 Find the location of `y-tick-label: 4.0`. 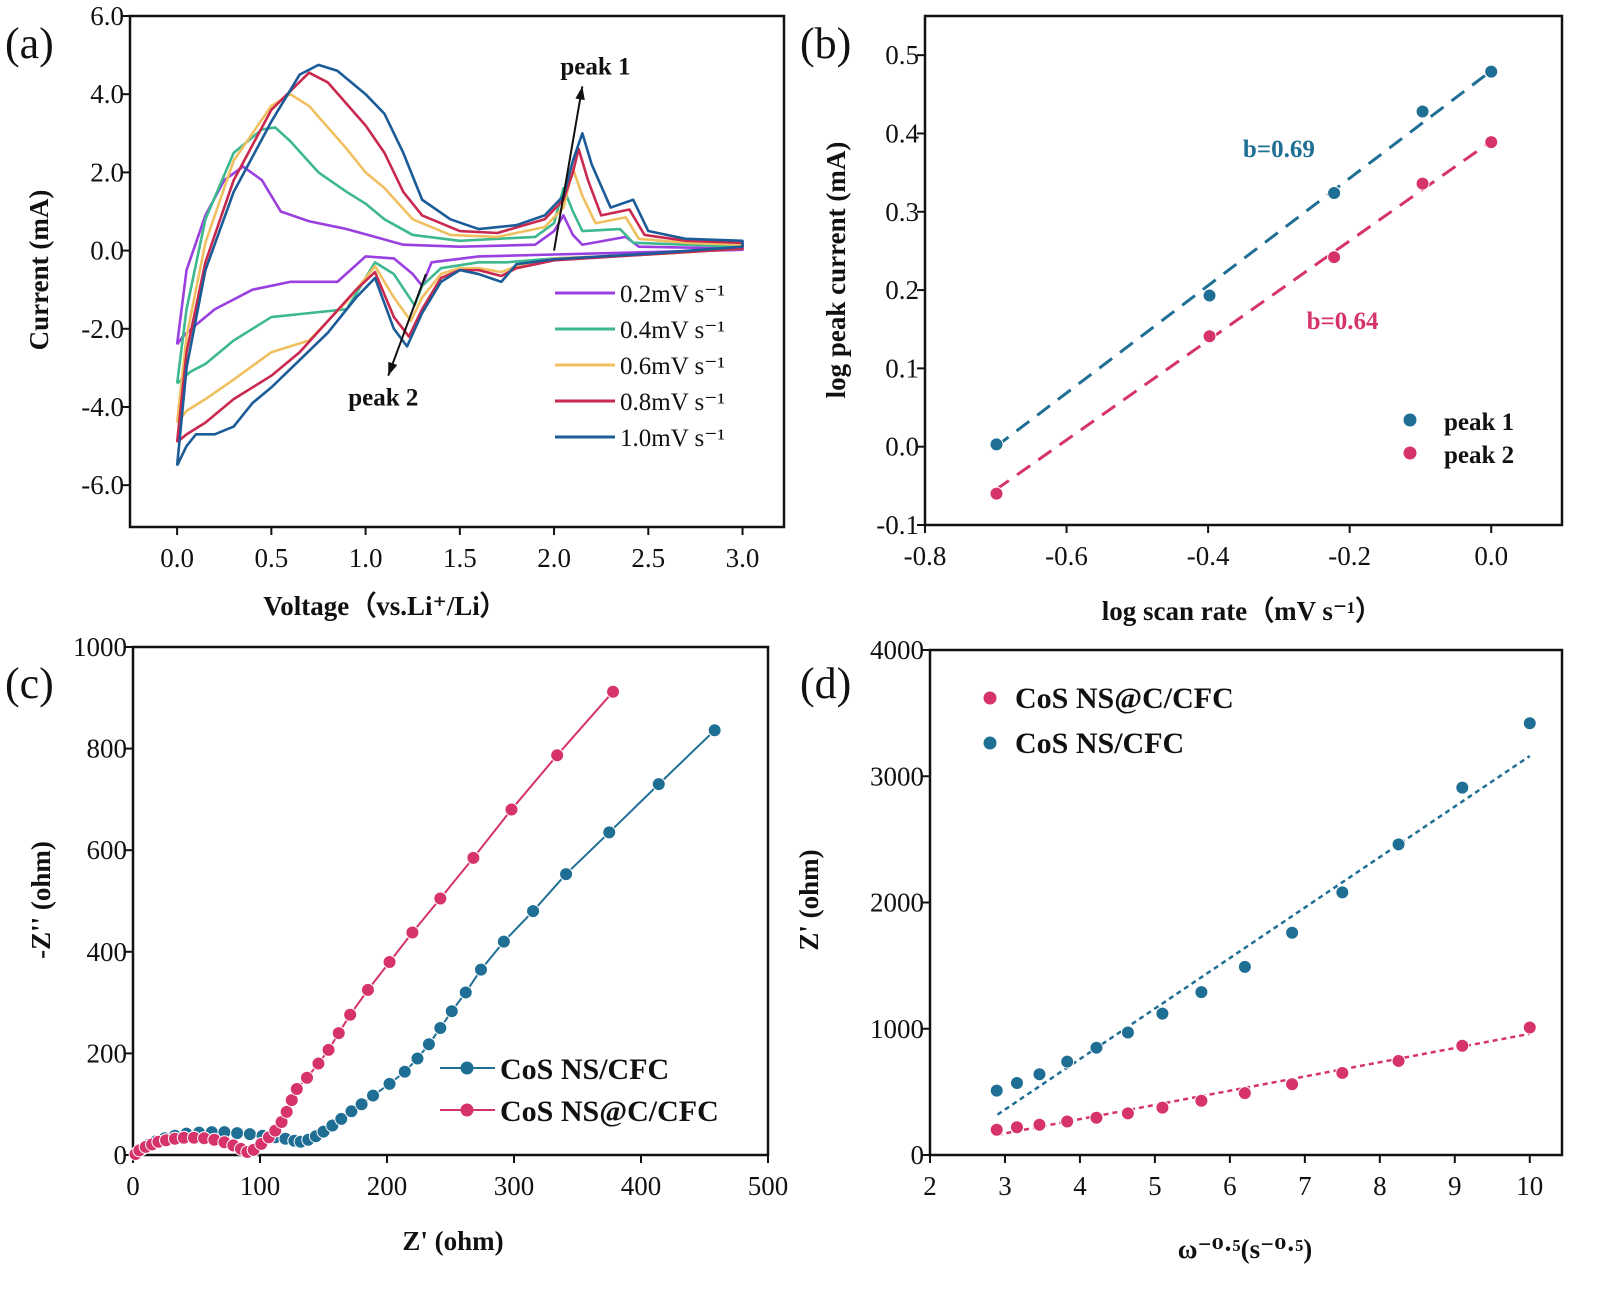

y-tick-label: 4.0 is located at coordinates (107, 94).